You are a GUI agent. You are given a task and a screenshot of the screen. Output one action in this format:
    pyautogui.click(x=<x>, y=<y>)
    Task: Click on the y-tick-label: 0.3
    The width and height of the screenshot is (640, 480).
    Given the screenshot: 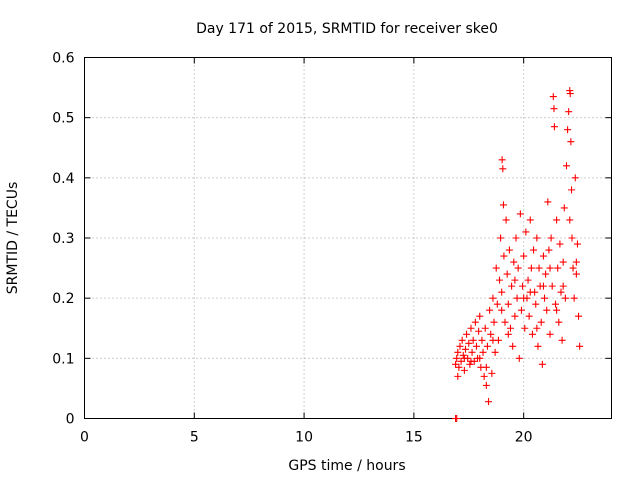 What is the action you would take?
    pyautogui.click(x=63, y=239)
    